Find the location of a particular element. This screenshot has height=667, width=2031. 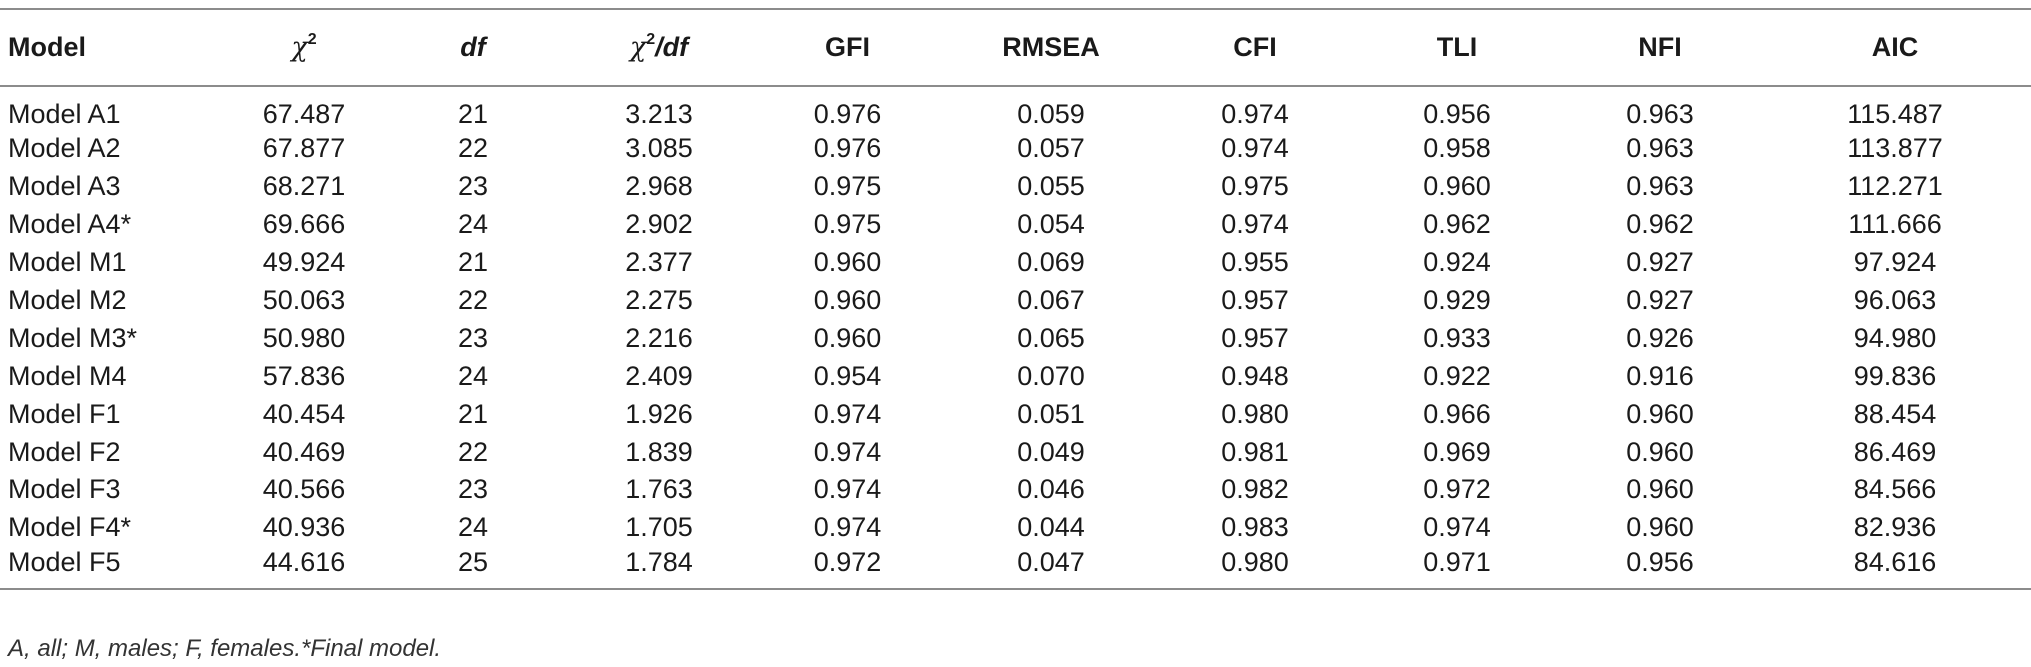

cell-tli: 0.974 is located at coordinates (1457, 527).